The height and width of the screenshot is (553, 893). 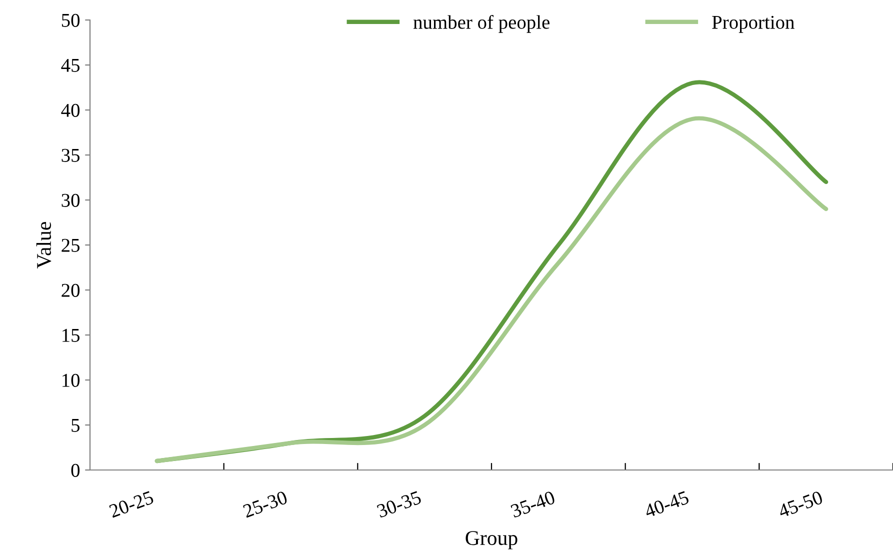 What do you see at coordinates (75, 470) in the screenshot?
I see `y-tick-label: 0` at bounding box center [75, 470].